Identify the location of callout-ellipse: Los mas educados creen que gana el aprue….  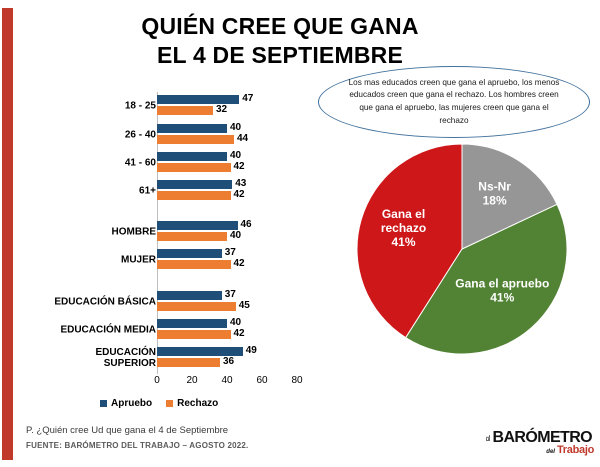
(454, 102).